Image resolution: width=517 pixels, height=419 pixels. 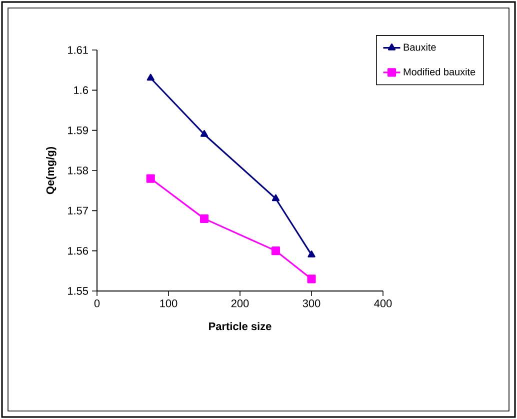 I want to click on y-axis-title: Qe(mg/g), so click(x=51, y=170).